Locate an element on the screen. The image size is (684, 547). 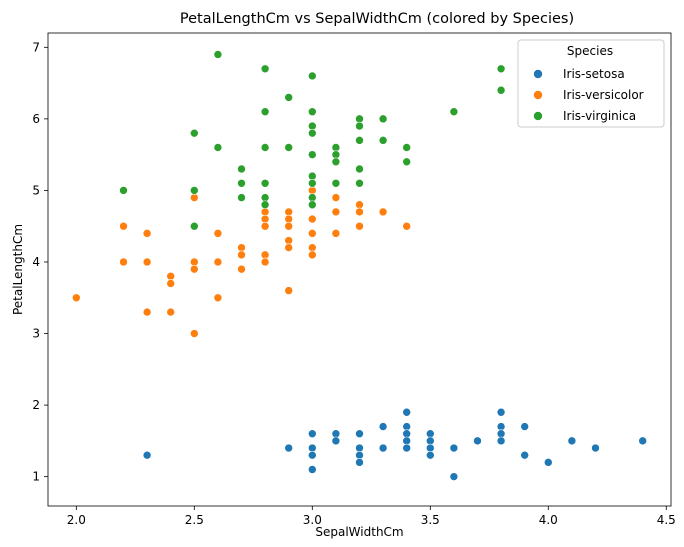
x-tick-label: 3.0 is located at coordinates (312, 520).